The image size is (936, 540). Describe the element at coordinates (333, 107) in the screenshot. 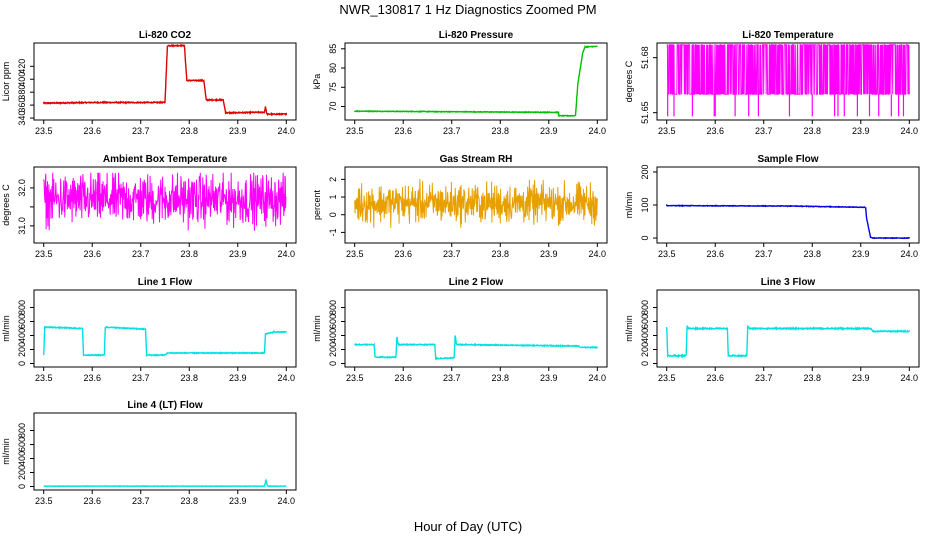

I see `y-tick-label: 70` at that location.